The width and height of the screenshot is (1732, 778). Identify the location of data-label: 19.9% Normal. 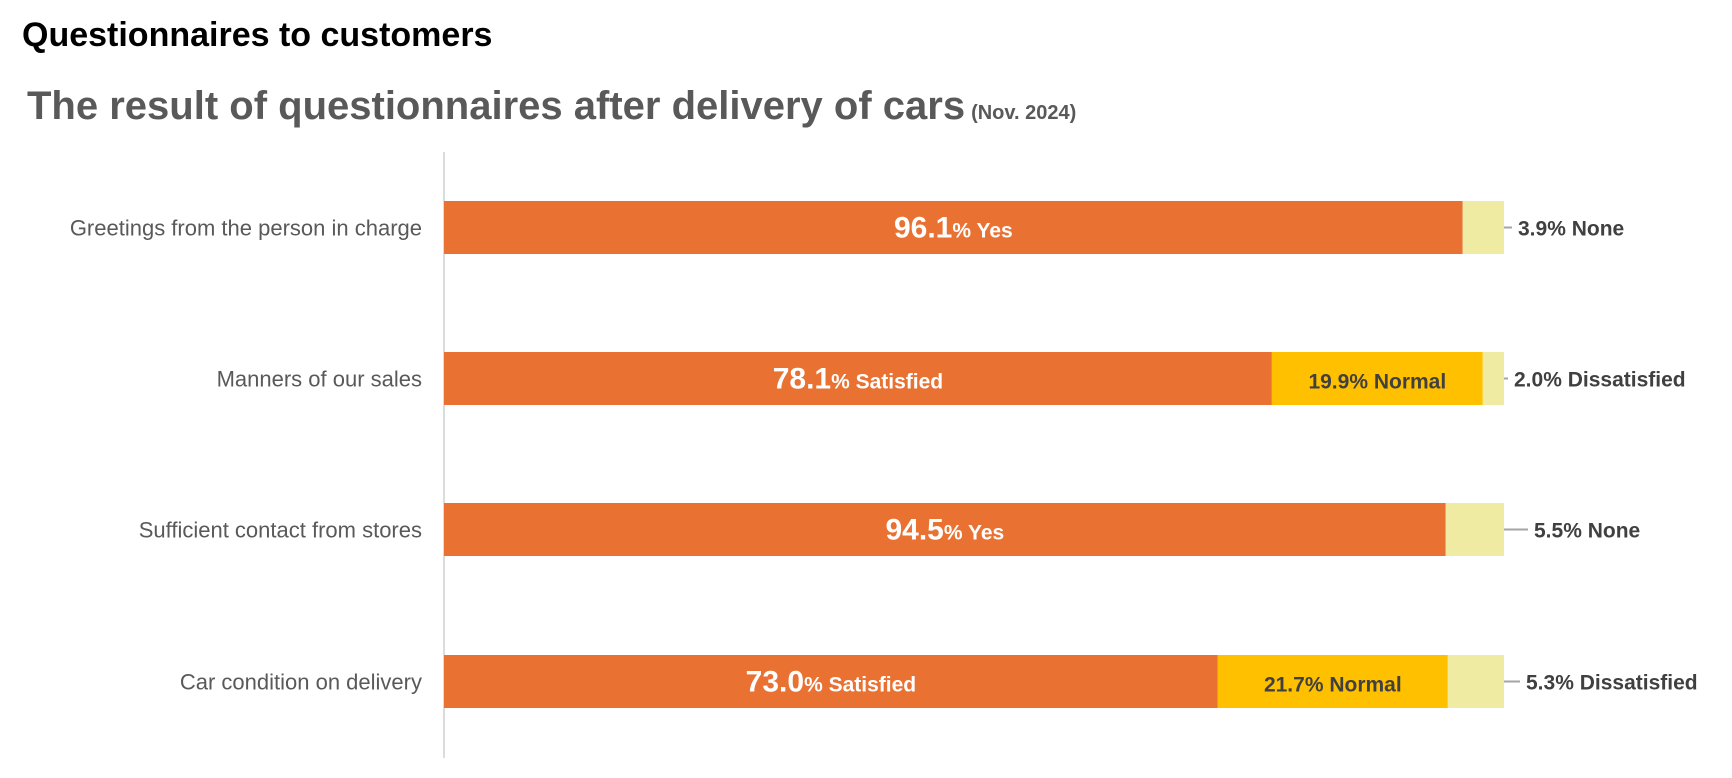
(1377, 382).